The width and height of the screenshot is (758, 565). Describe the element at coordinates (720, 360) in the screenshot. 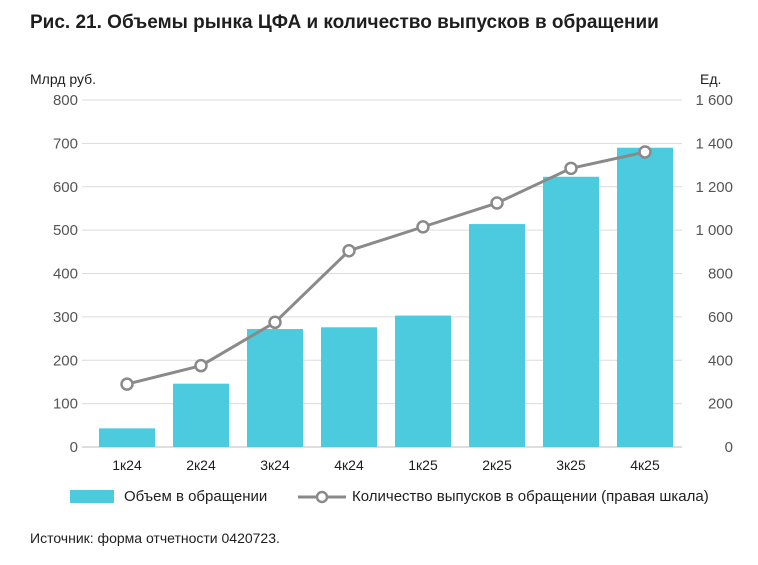

I see `y-right-tick-label: 400` at that location.